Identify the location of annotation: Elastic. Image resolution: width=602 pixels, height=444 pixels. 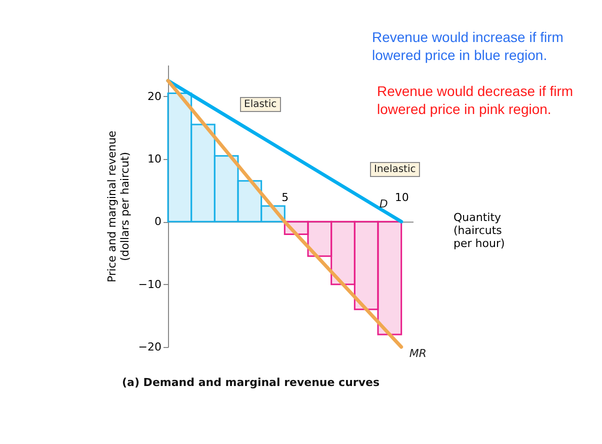
(260, 104).